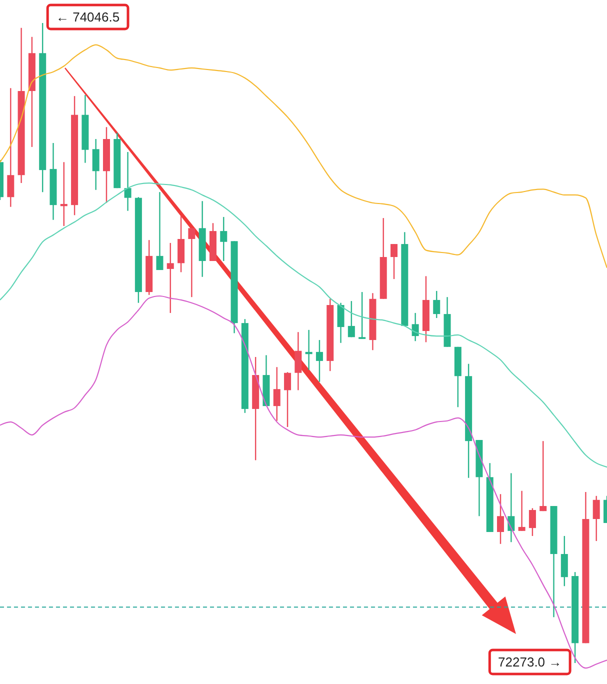 The width and height of the screenshot is (607, 684). Describe the element at coordinates (88, 17) in the screenshot. I see `annotation: ← 74046.5` at that location.